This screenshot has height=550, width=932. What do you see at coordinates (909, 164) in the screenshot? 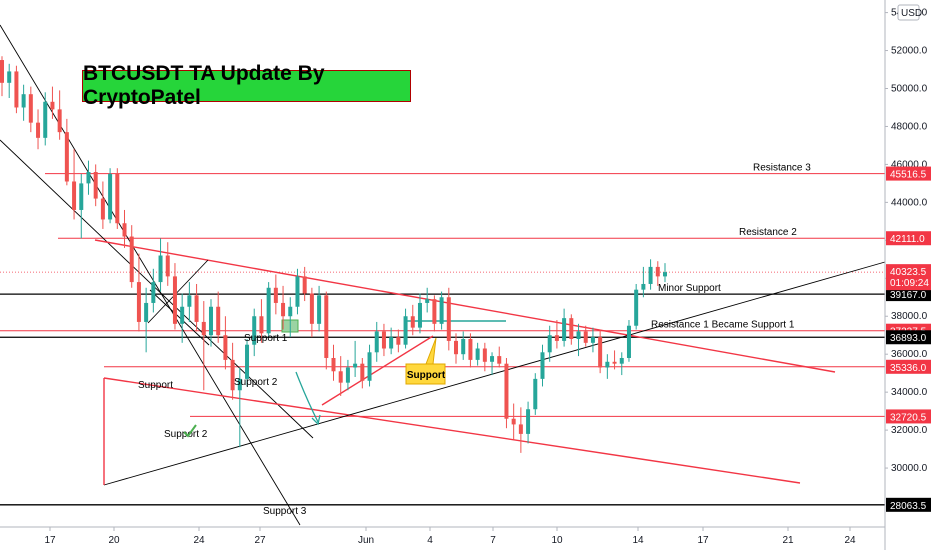
I see `price-tick-label-8: 46000.0` at bounding box center [909, 164].